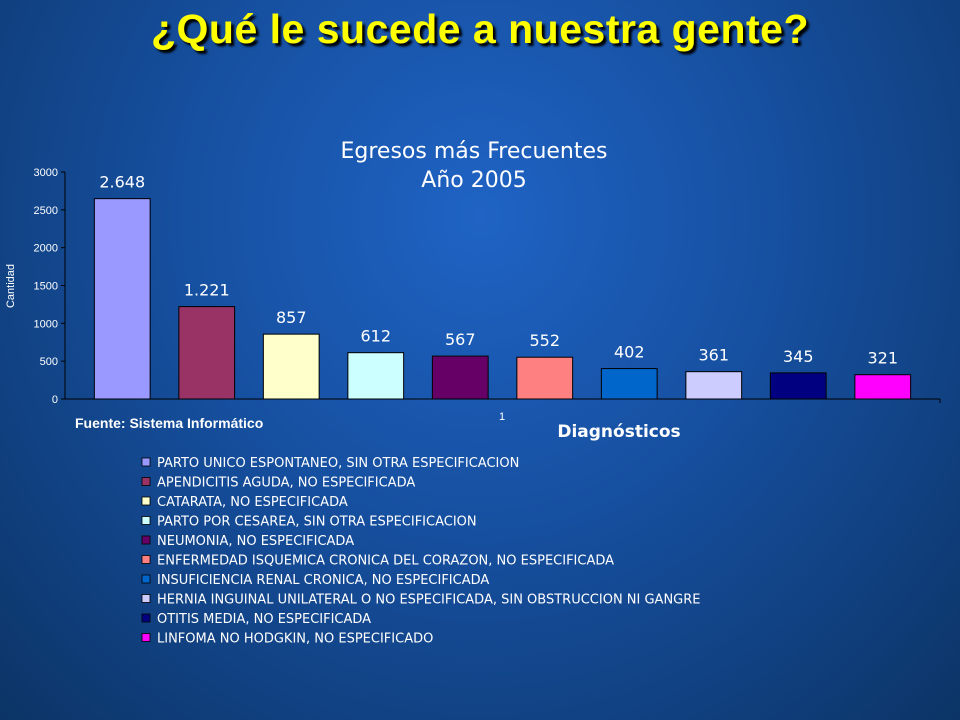 This screenshot has width=960, height=720. Describe the element at coordinates (46, 249) in the screenshot. I see `y-tick-label: 2000` at that location.